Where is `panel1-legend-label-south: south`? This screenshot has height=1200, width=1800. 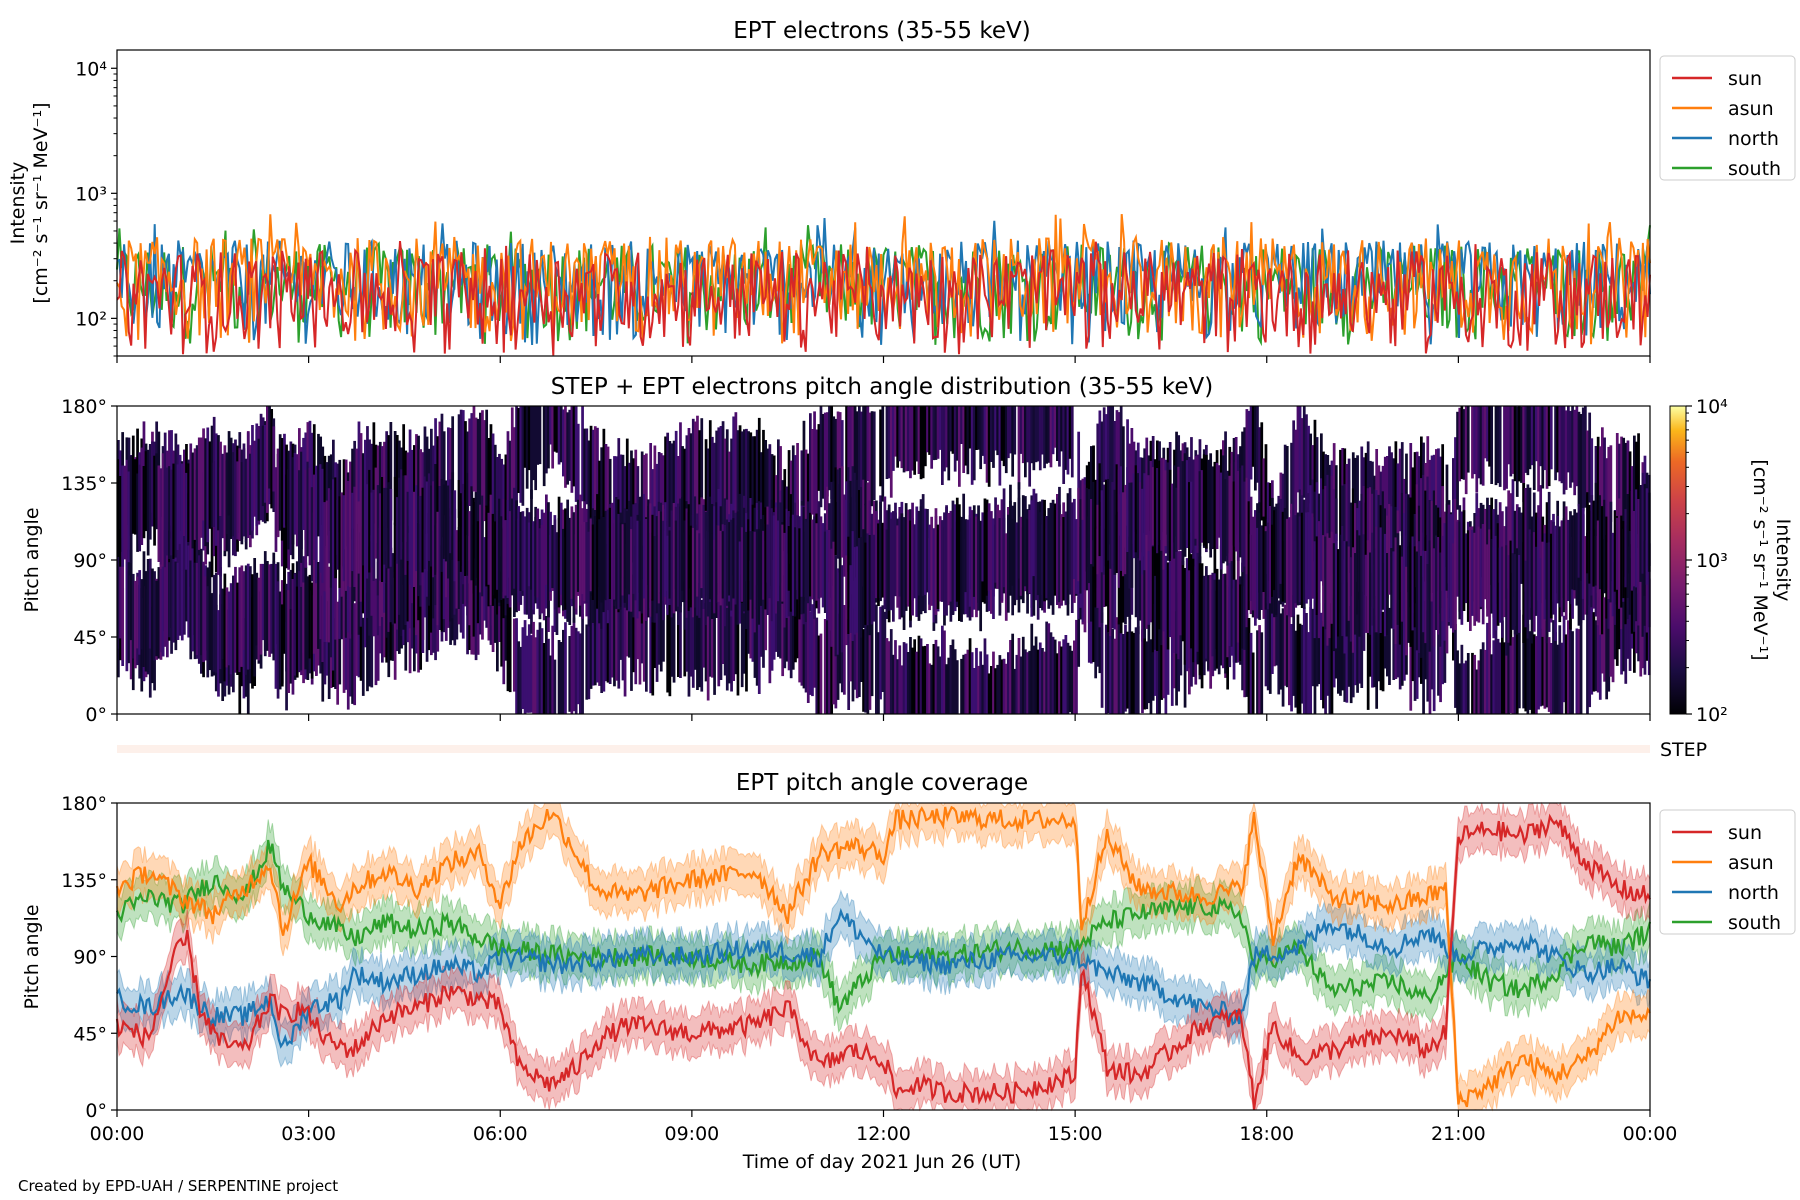
panel1-legend-label-south: south is located at coordinates (1754, 169).